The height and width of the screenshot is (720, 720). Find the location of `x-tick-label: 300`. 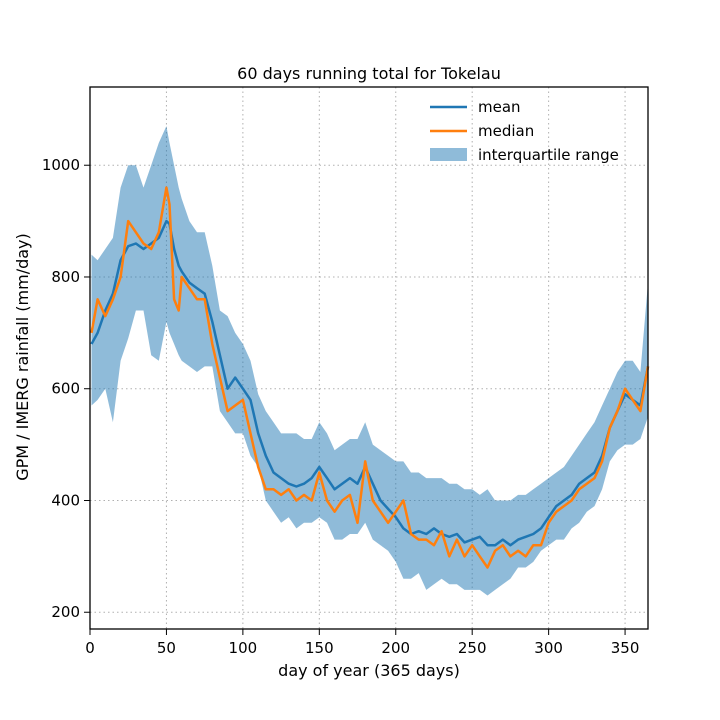

x-tick-label: 300 is located at coordinates (548, 648).